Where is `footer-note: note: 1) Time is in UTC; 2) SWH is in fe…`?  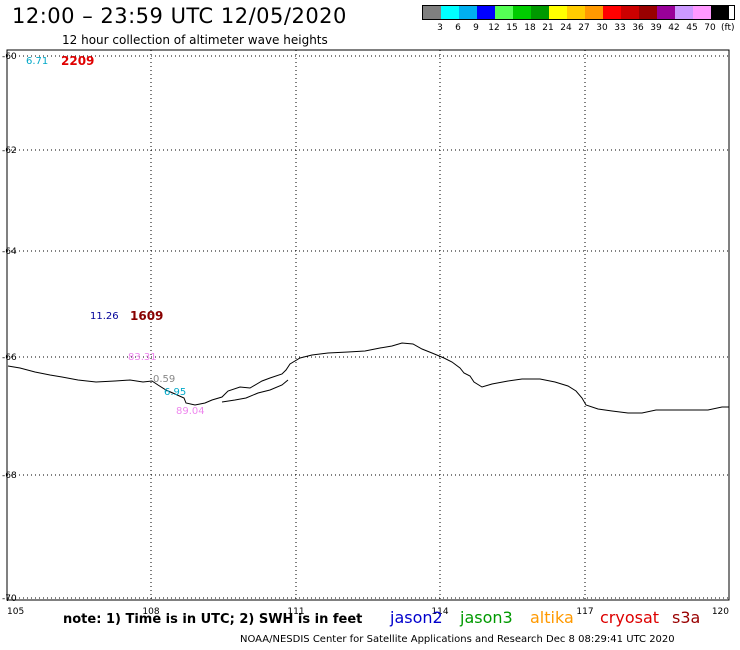
footer-note: note: 1) Time is in UTC; 2) SWH is in fe… is located at coordinates (213, 619).